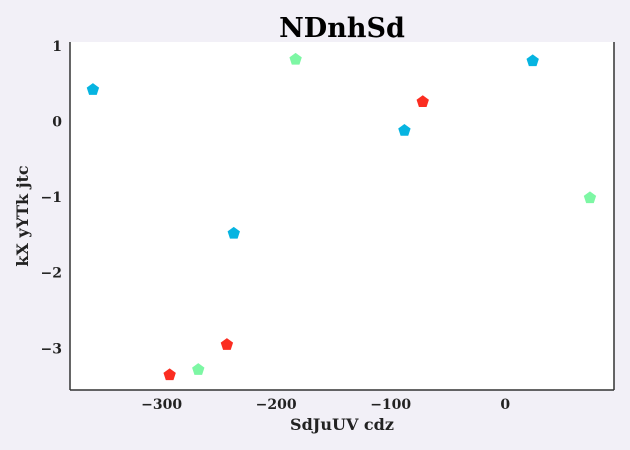 The image size is (630, 450). I want to click on y-tick-label: 1, so click(57, 47).